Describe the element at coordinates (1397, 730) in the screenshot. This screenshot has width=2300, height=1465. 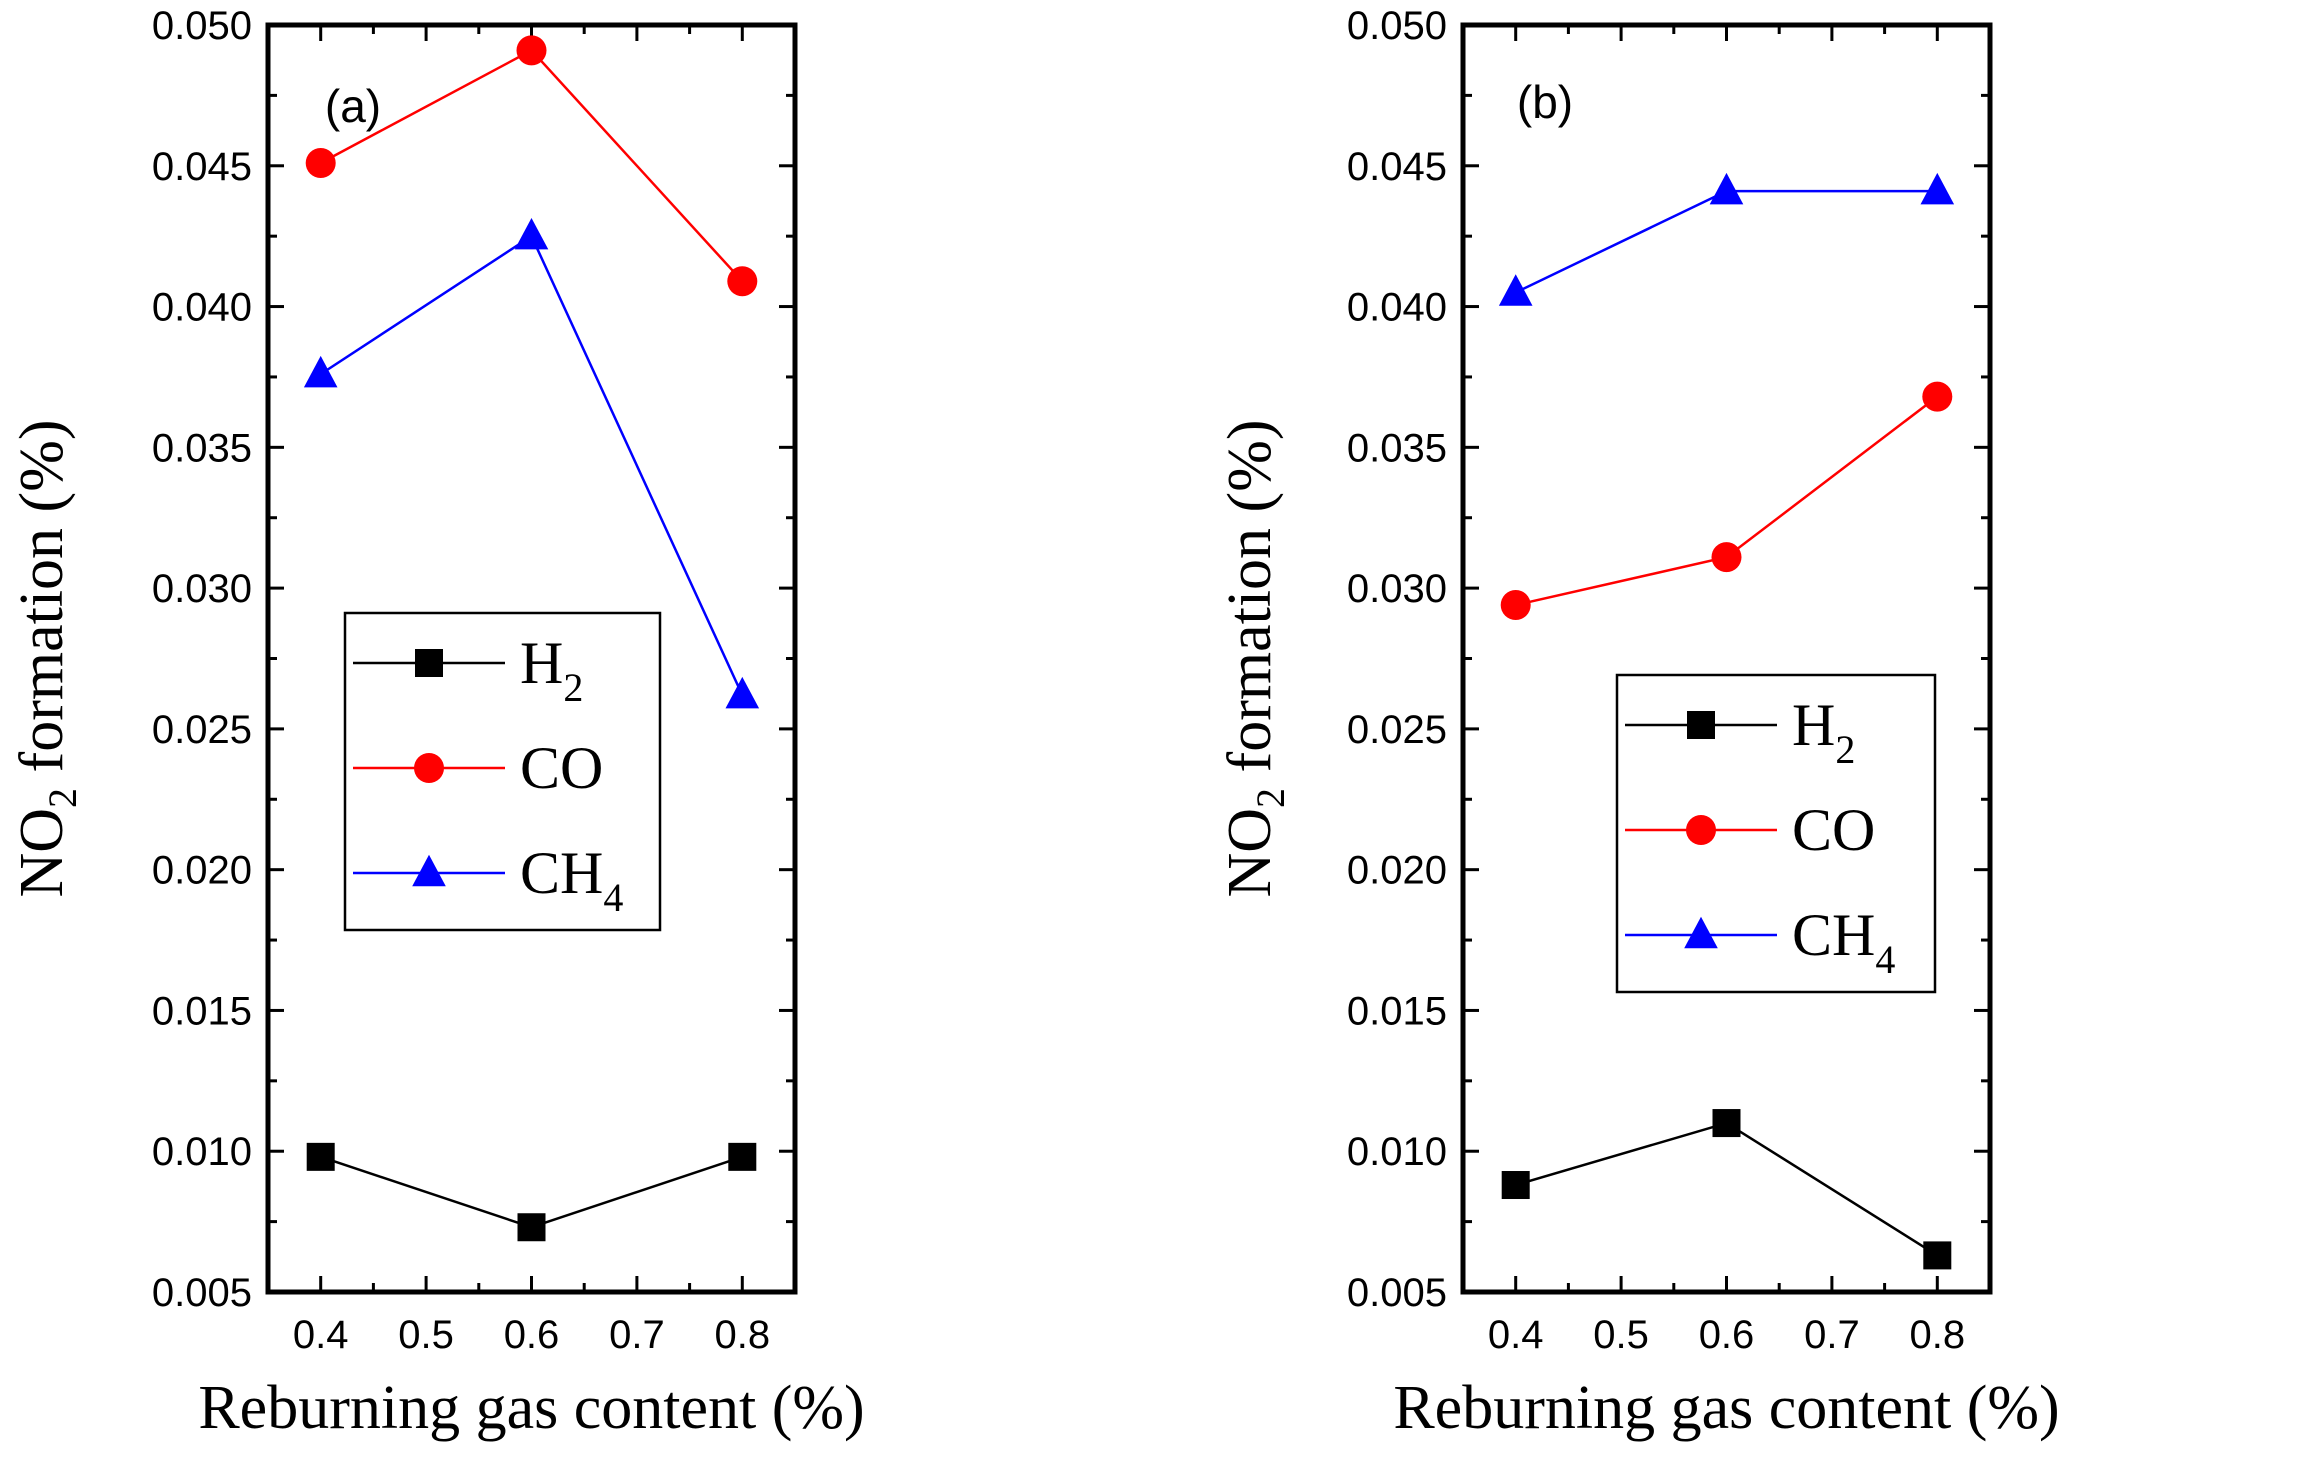
I see `y-tick-label: 0.025` at that location.